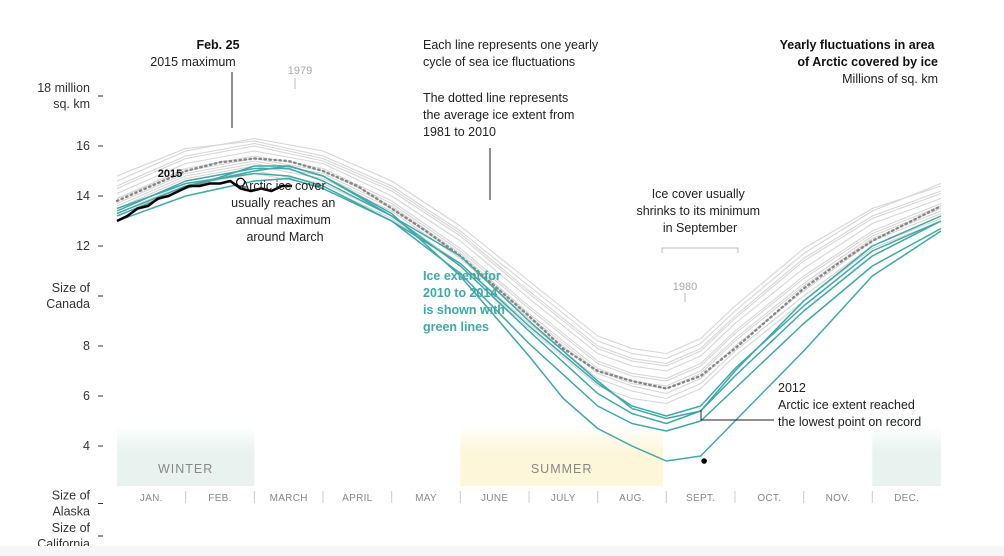 This screenshot has width=1004, height=556. Describe the element at coordinates (700, 498) in the screenshot. I see `month-label: SEPT.` at that location.